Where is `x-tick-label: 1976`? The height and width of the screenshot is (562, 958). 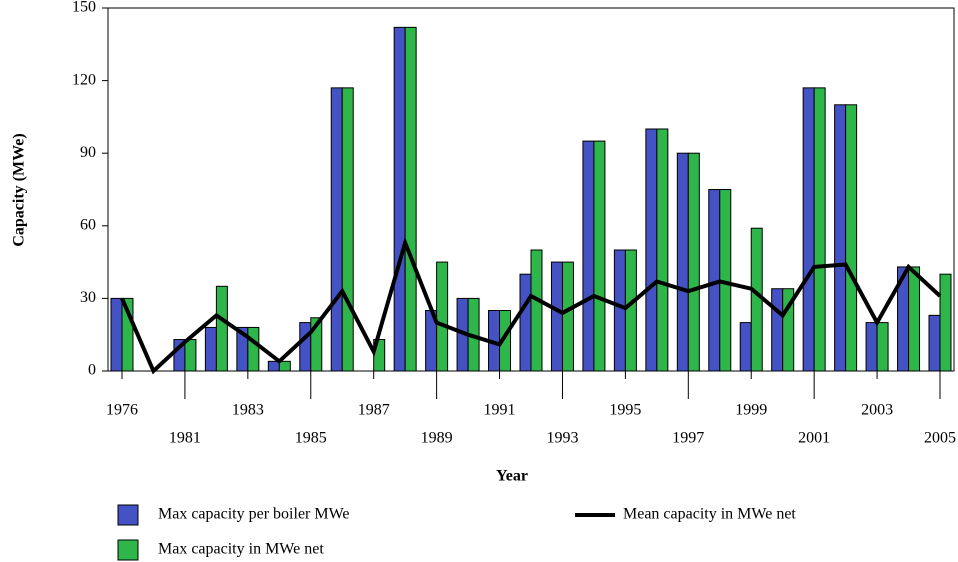 x-tick-label: 1976 is located at coordinates (122, 410).